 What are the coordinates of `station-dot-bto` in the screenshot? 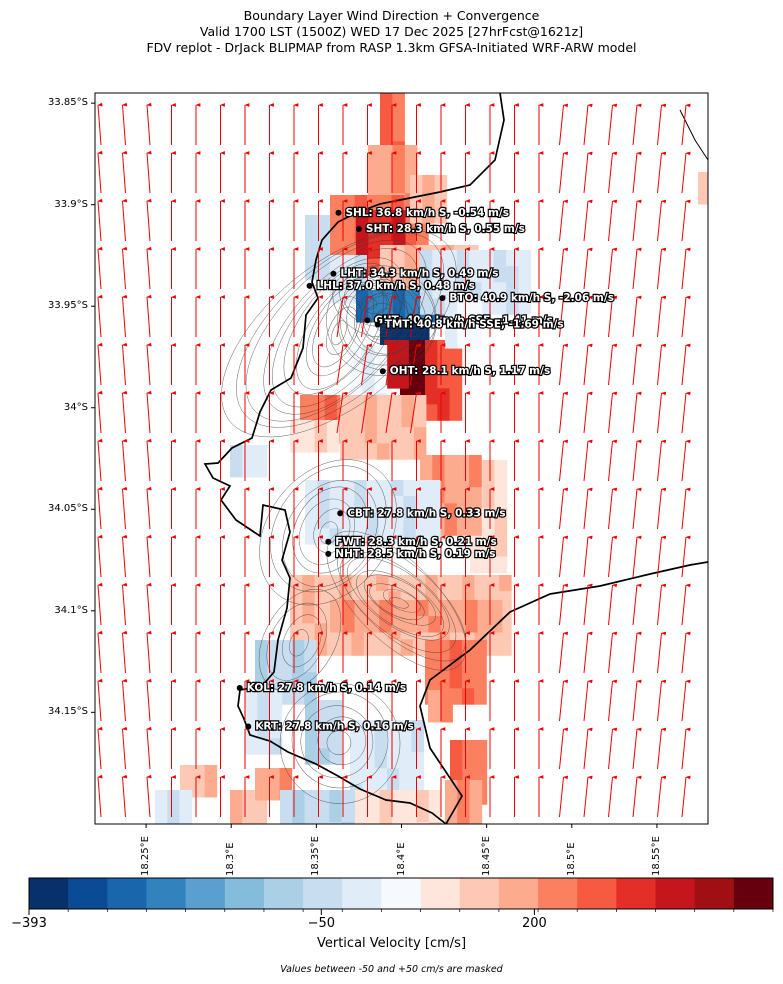 It's located at (442, 298).